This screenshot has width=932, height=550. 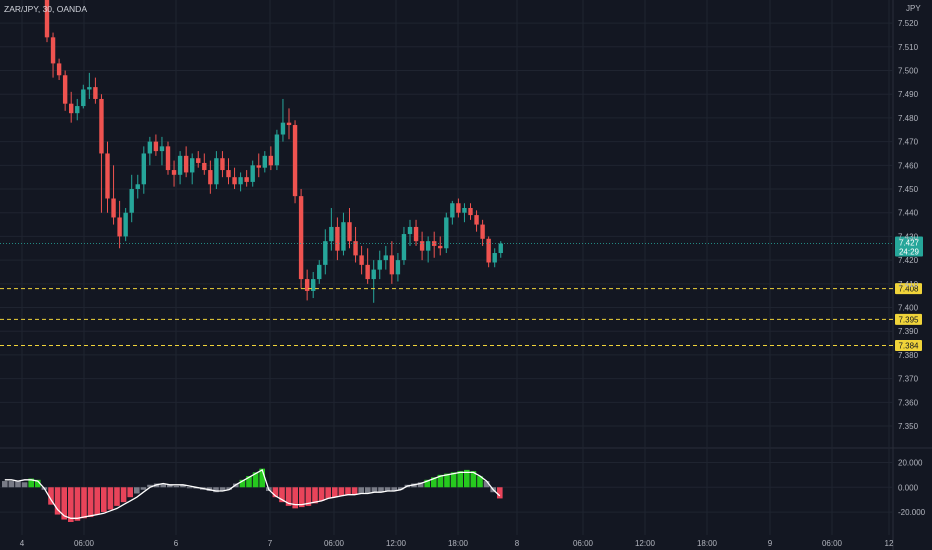 What do you see at coordinates (908, 236) in the screenshot?
I see `price-tick-label: 7.430` at bounding box center [908, 236].